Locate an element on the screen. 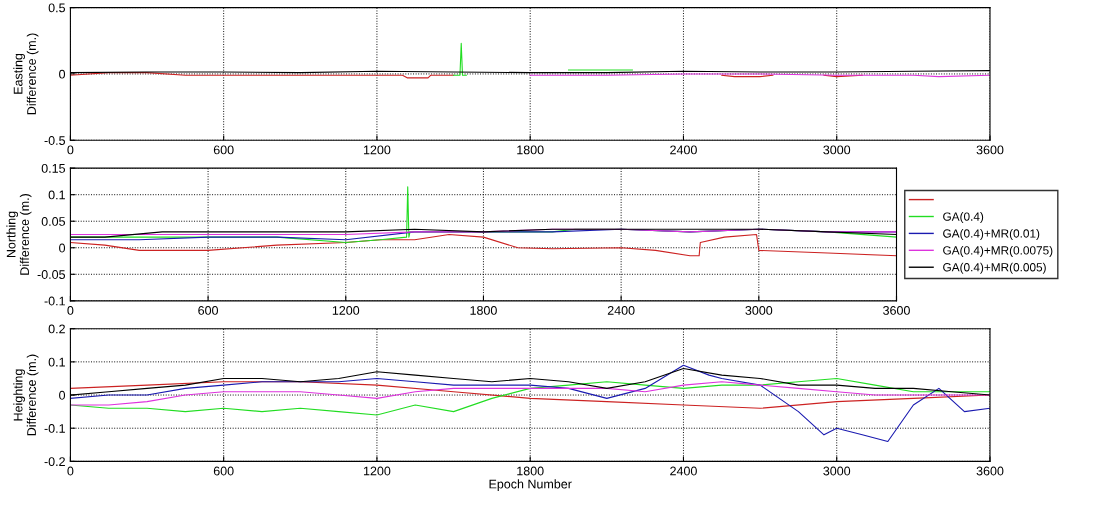  y-tick-label: -0.5 is located at coordinates (55, 140).